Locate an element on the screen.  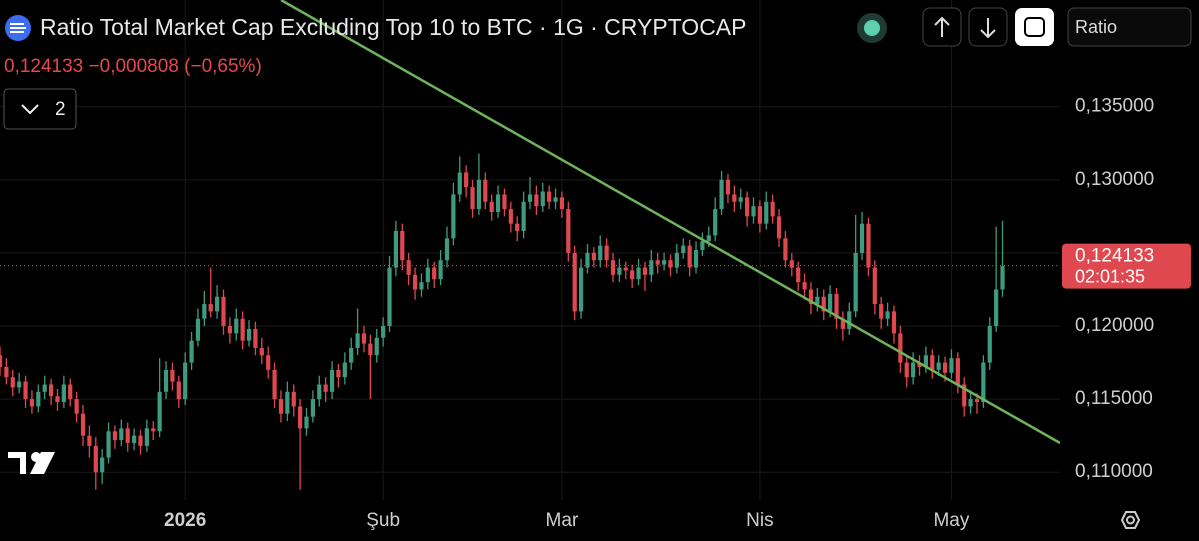
x-tick-label: Mar is located at coordinates (562, 520).